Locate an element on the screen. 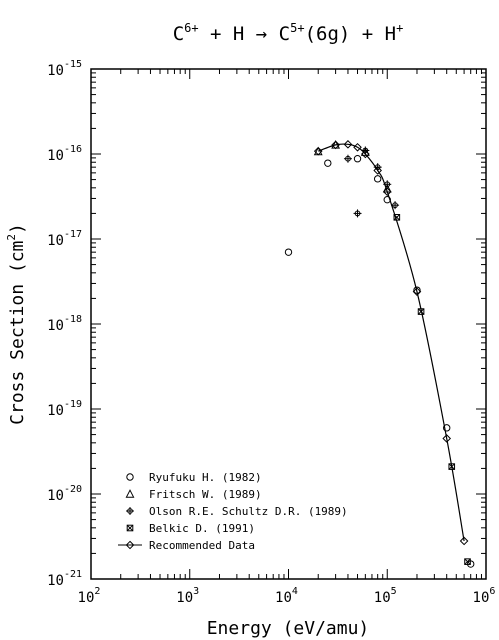  title-segment: C is located at coordinates (178, 34).